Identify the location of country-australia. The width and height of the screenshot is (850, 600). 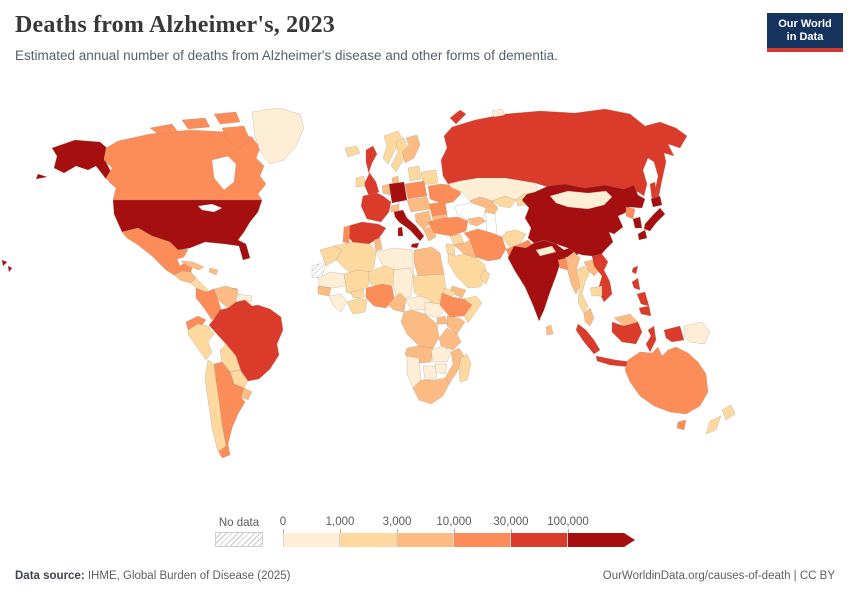
(666, 380).